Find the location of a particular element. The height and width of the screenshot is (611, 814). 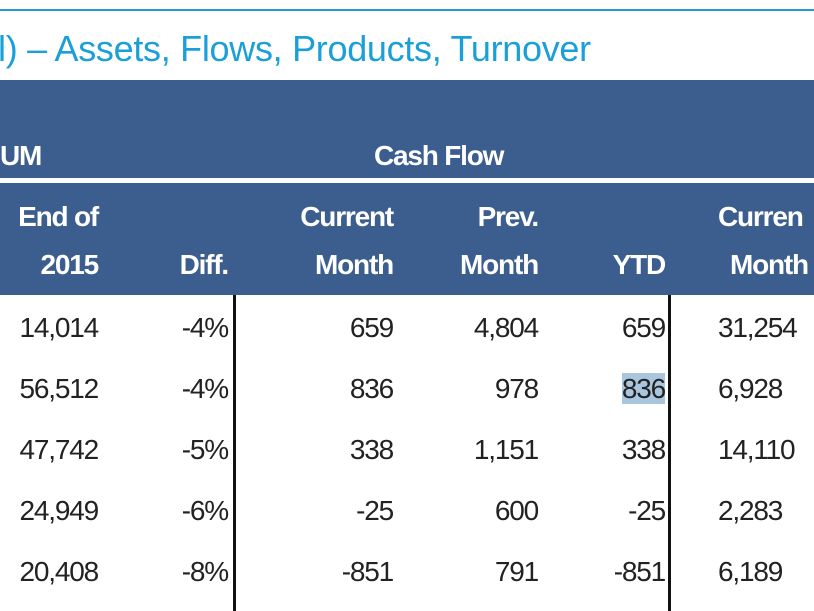

table-cell-end-2015: 47,742 is located at coordinates (59, 449).